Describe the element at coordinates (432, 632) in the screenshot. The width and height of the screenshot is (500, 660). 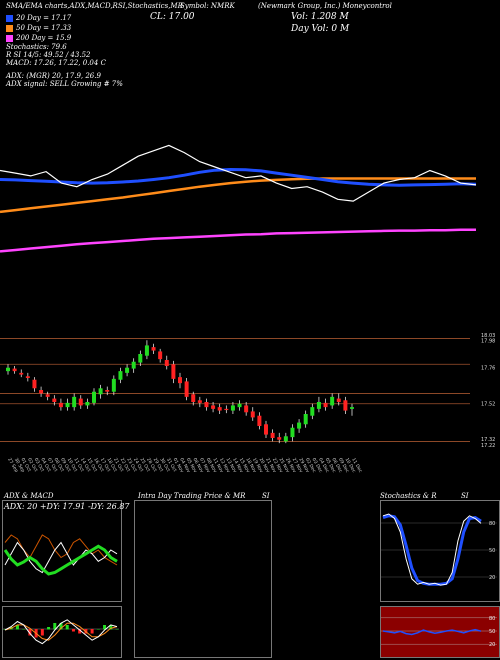
I see `rsi-line` at that location.